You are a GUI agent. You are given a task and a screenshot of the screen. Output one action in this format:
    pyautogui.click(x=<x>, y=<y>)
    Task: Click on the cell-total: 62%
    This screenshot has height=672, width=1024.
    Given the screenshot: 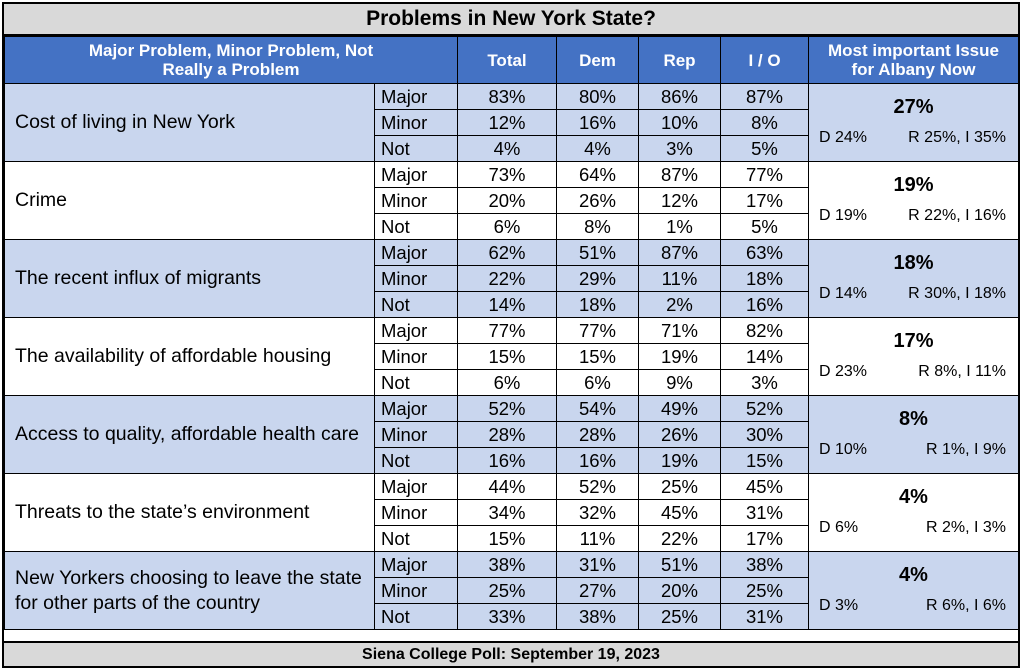 What is the action you would take?
    pyautogui.click(x=507, y=252)
    